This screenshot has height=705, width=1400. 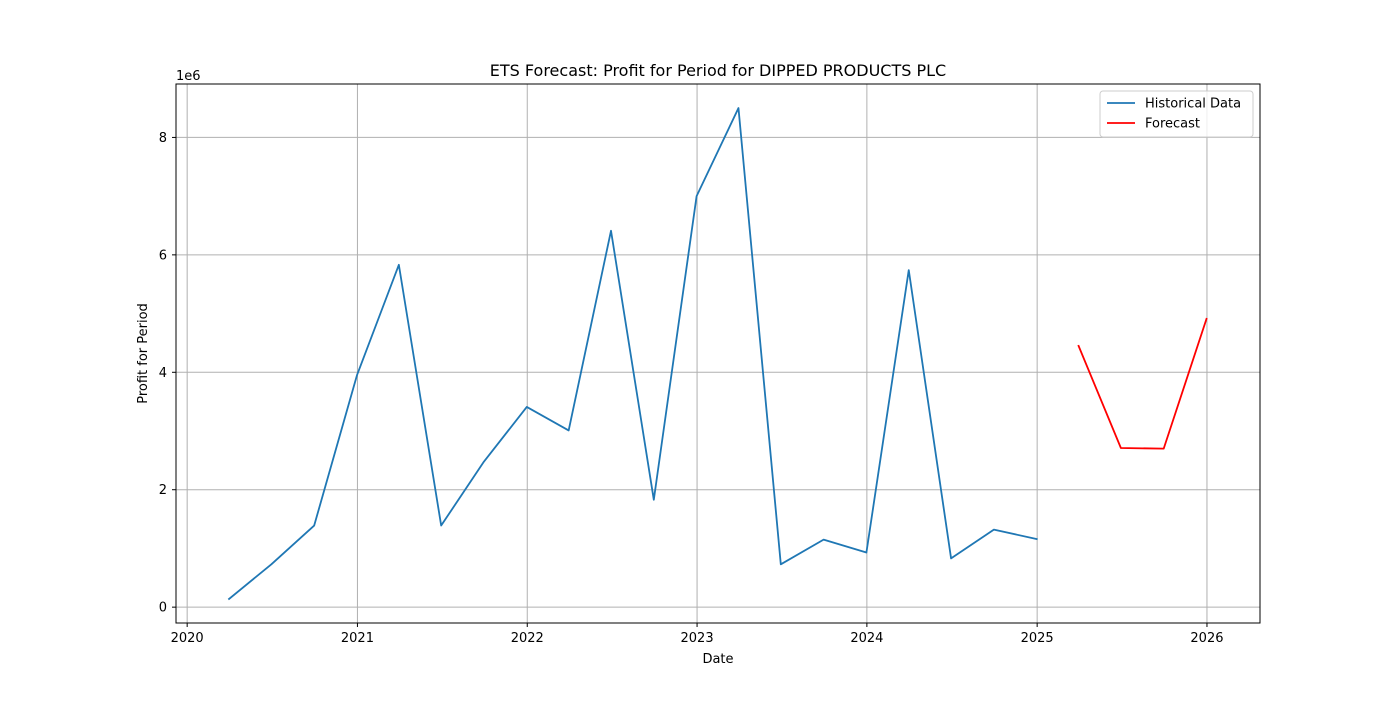 What do you see at coordinates (163, 373) in the screenshot?
I see `y-tick-label: 4` at bounding box center [163, 373].